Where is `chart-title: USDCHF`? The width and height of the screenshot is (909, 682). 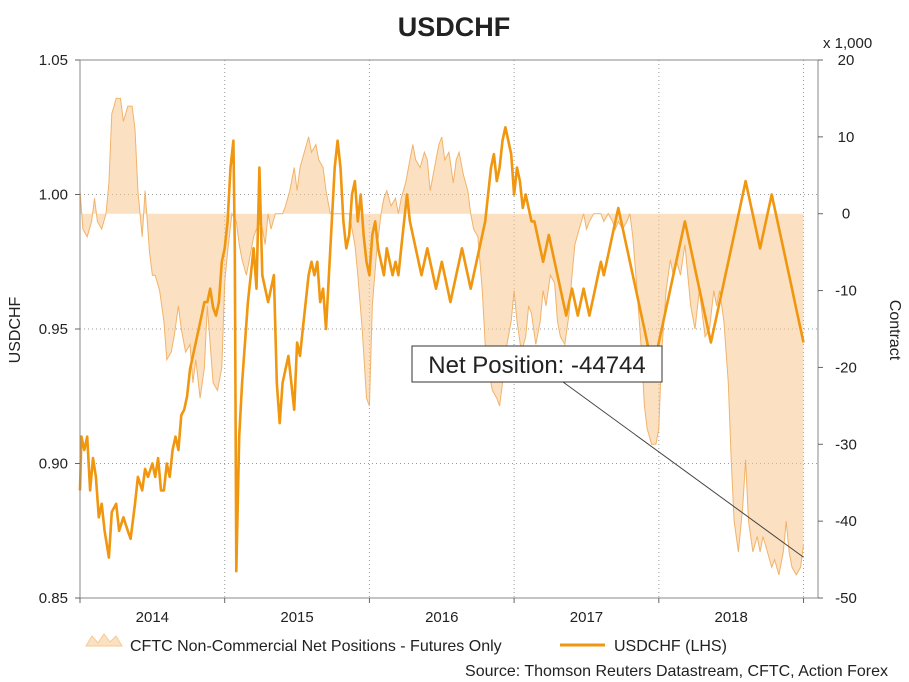 chart-title: USDCHF is located at coordinates (454, 27).